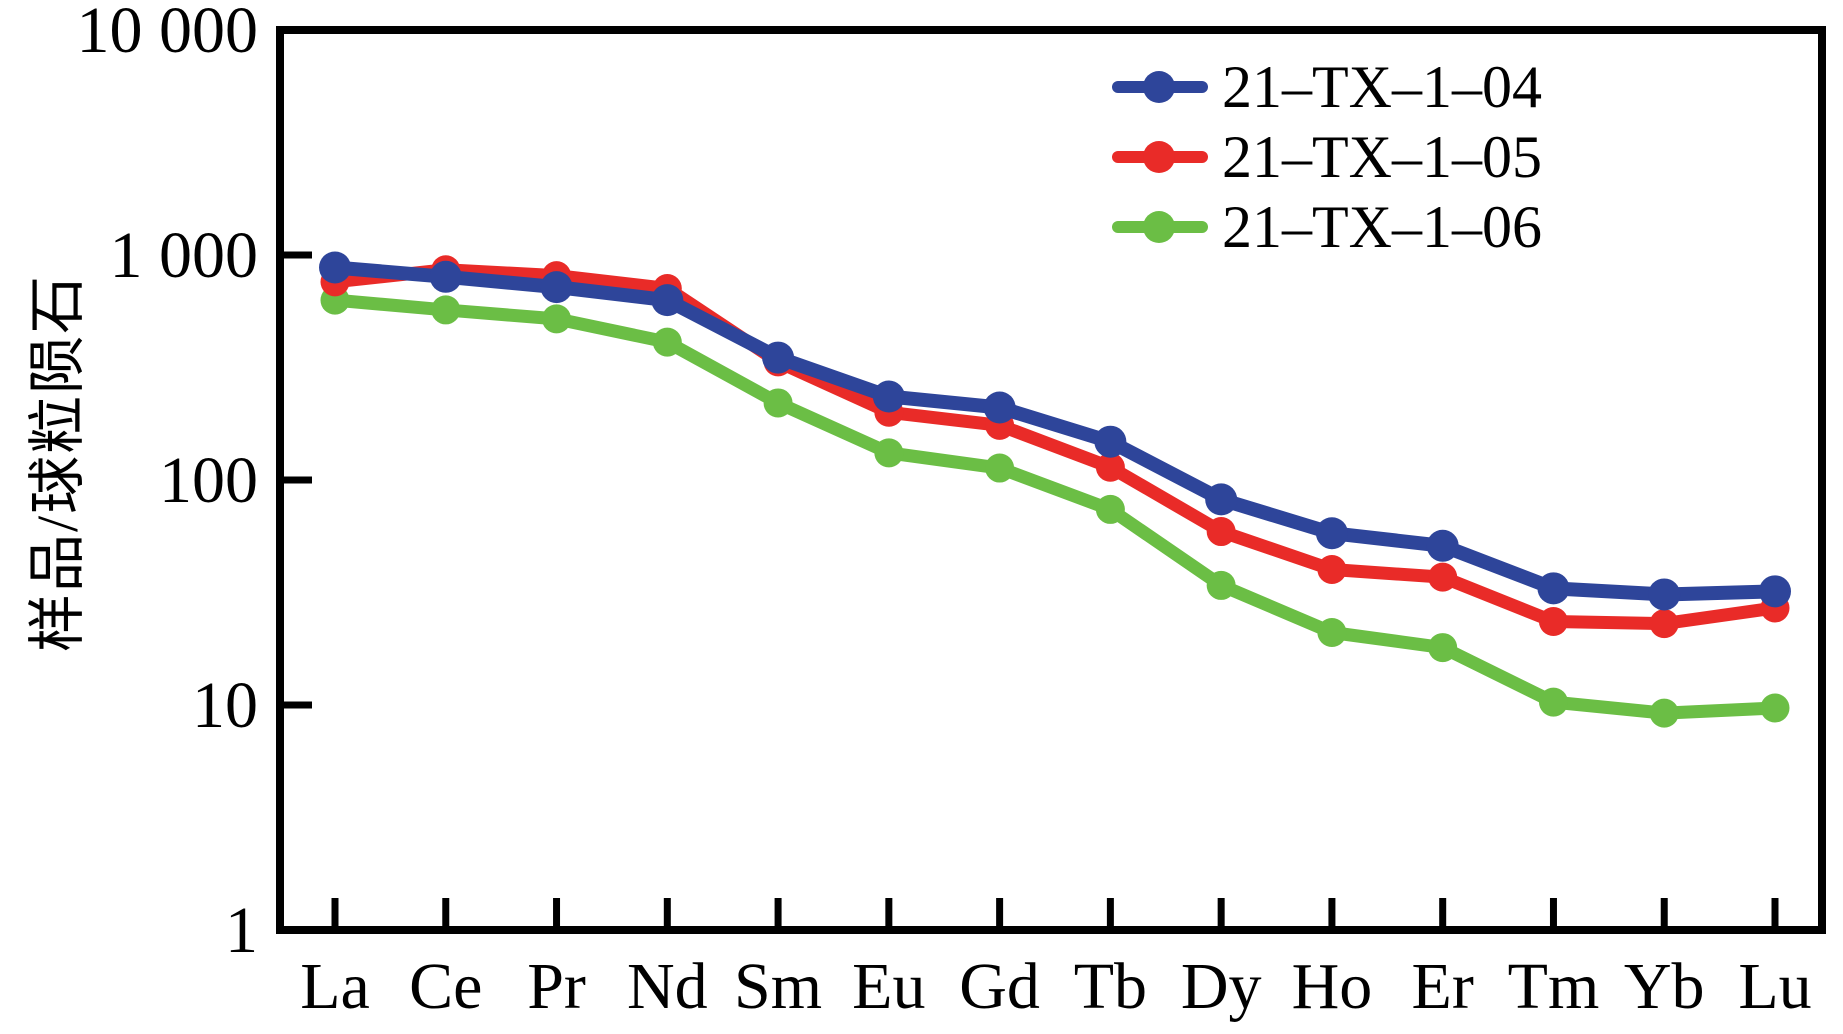  I want to click on legend-item-3: 21–TX–1–06, so click(1327, 227).